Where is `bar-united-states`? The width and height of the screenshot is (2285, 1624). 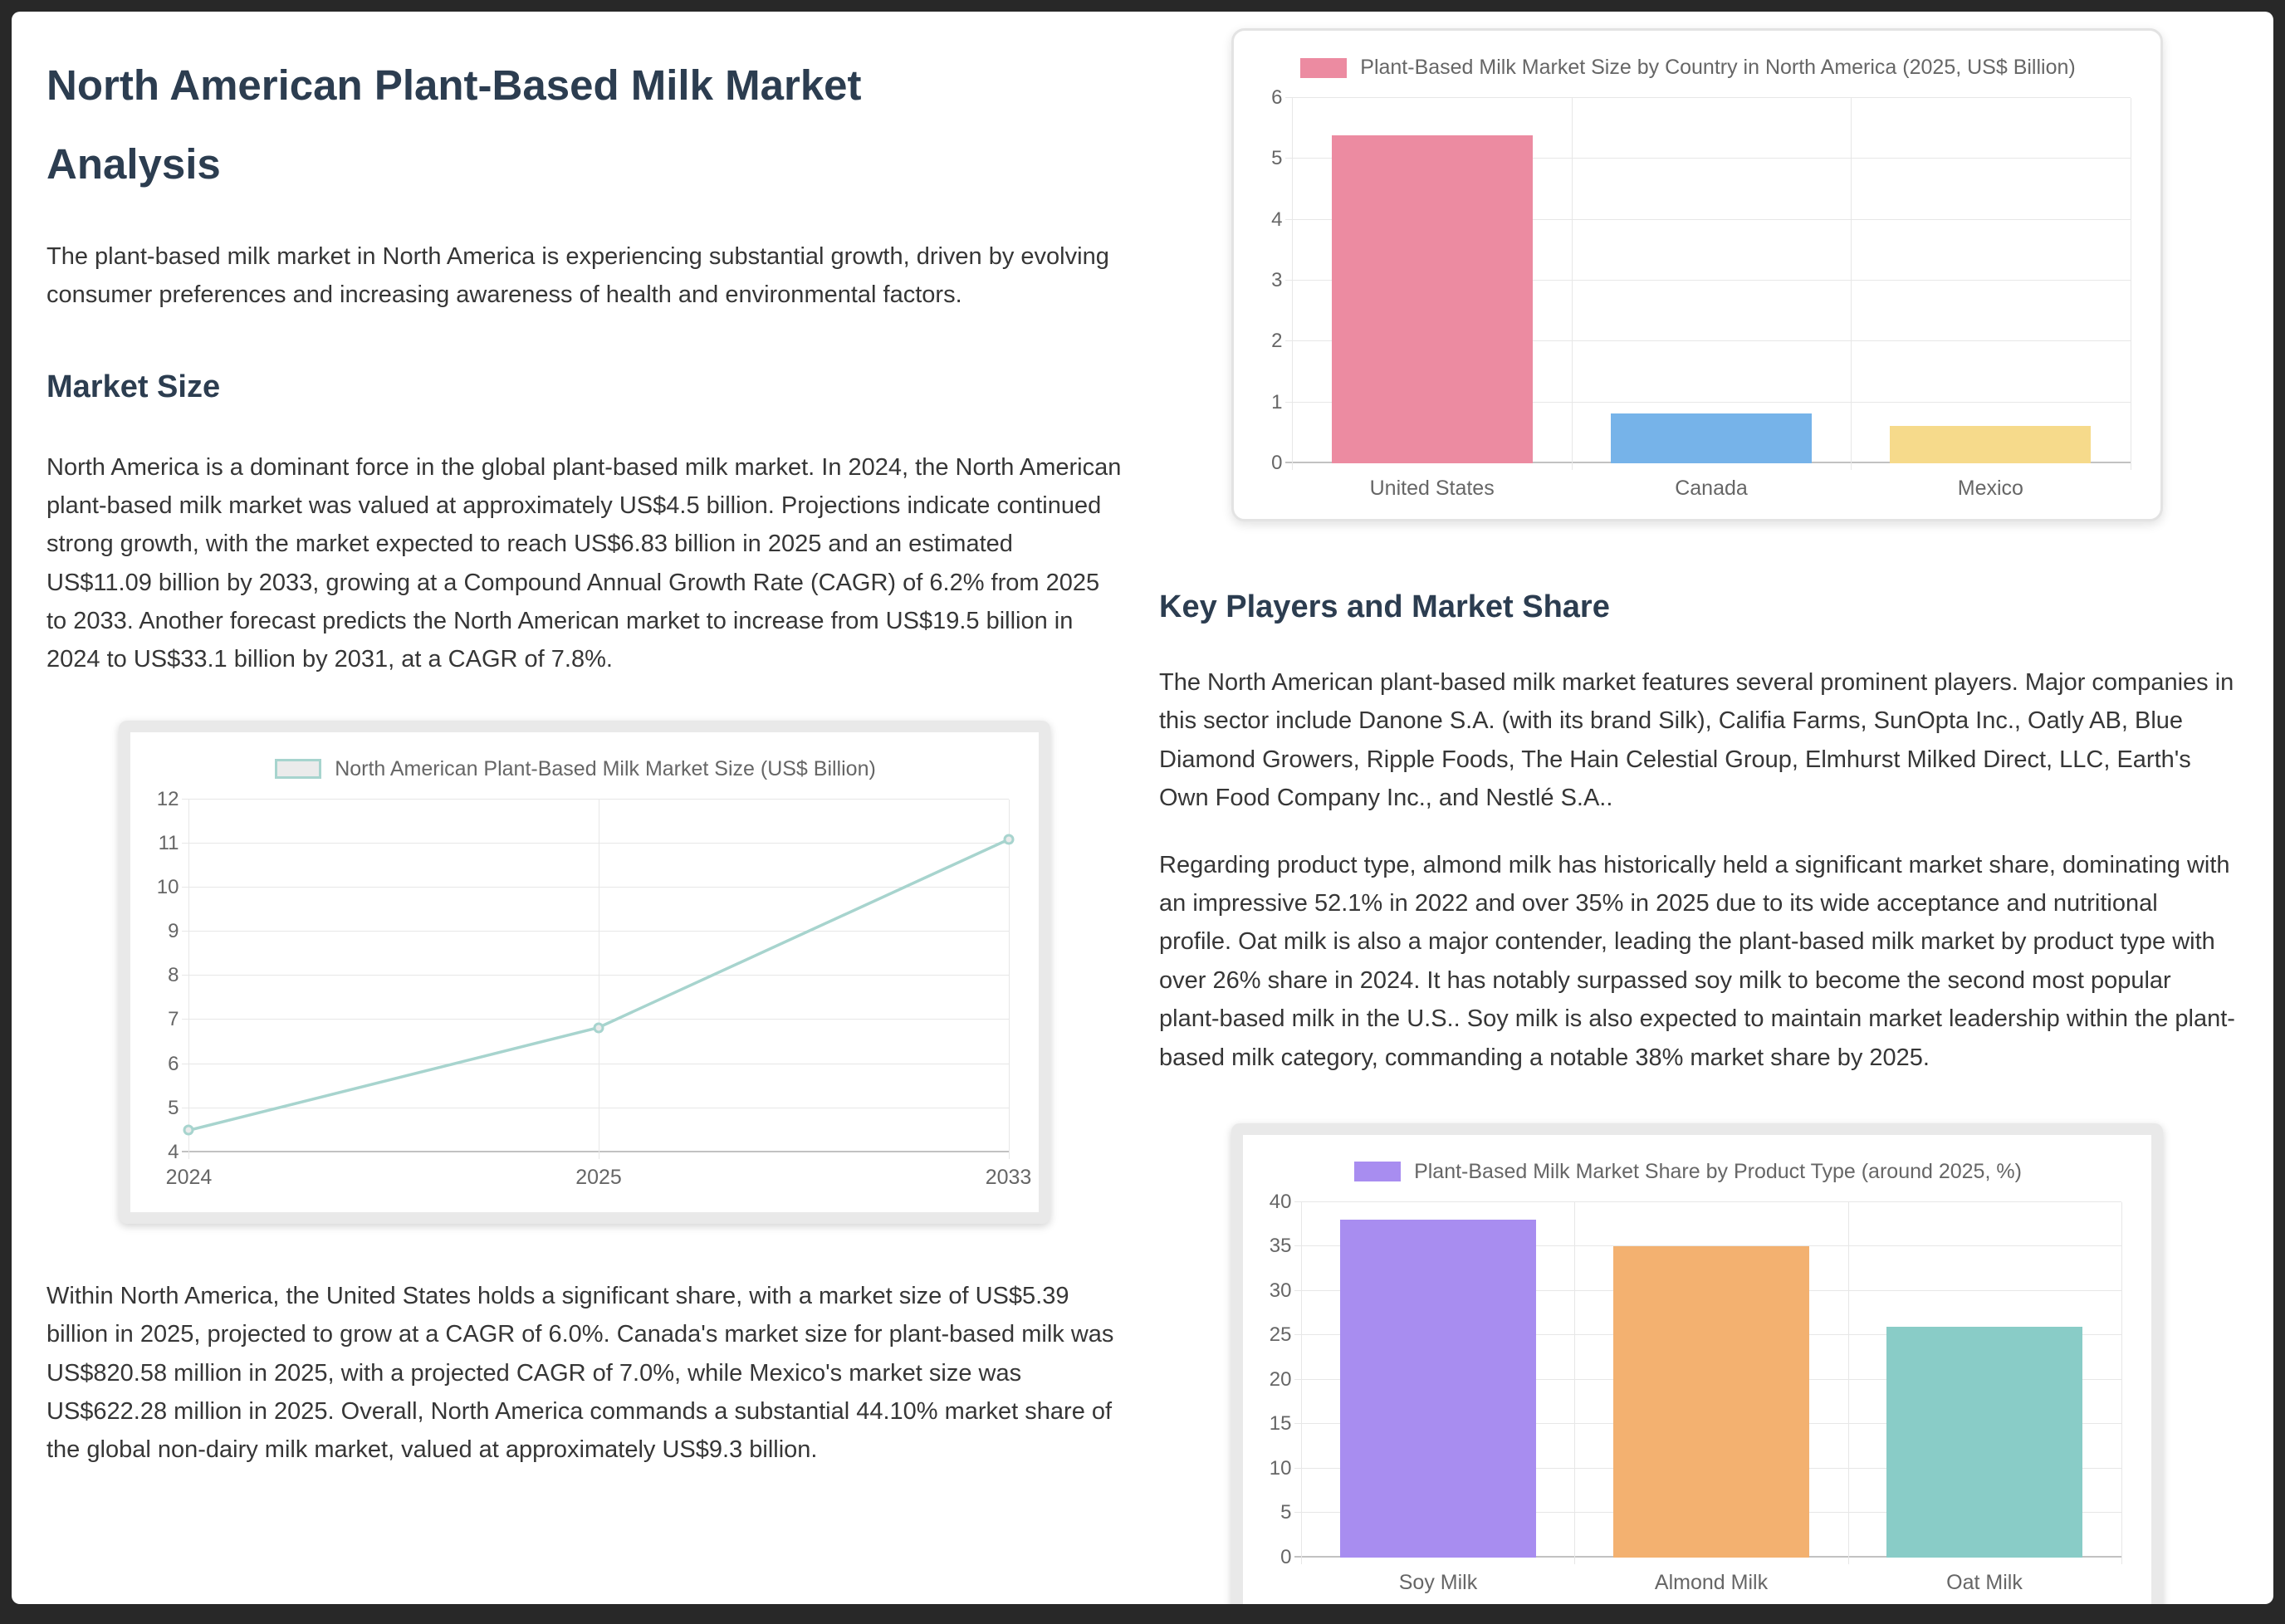 bar-united-states is located at coordinates (1432, 299).